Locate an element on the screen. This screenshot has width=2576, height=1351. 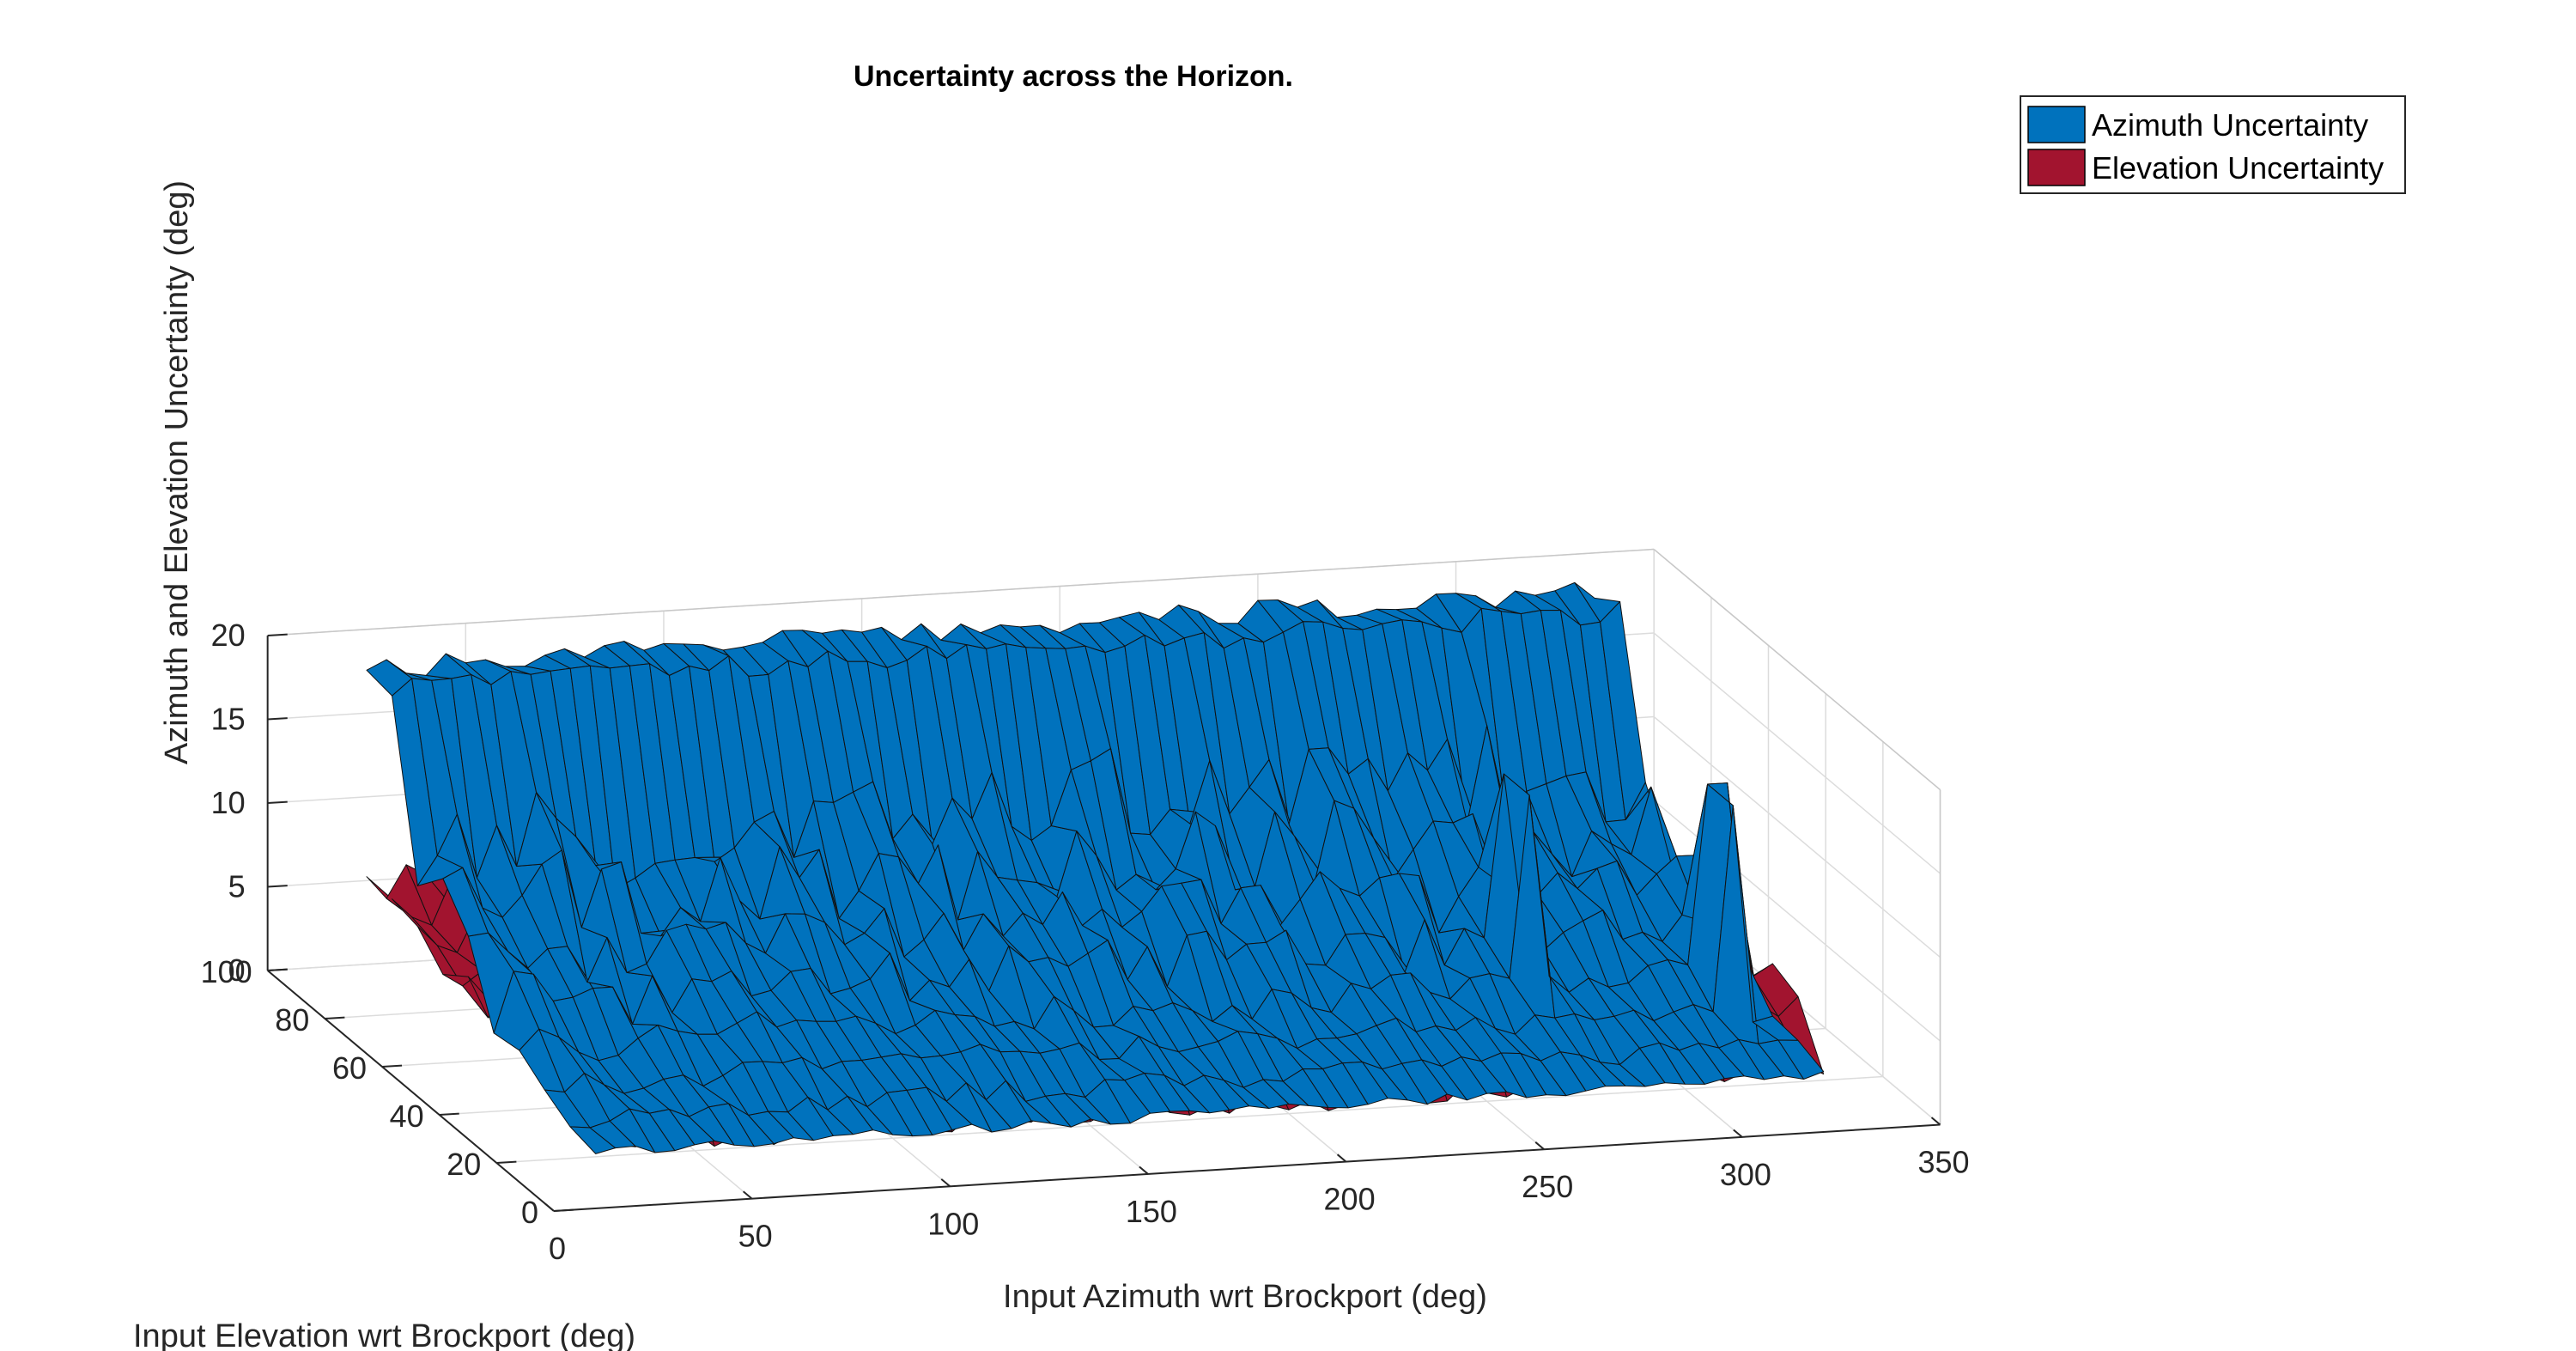
y-tick-label: 100 is located at coordinates (227, 971).